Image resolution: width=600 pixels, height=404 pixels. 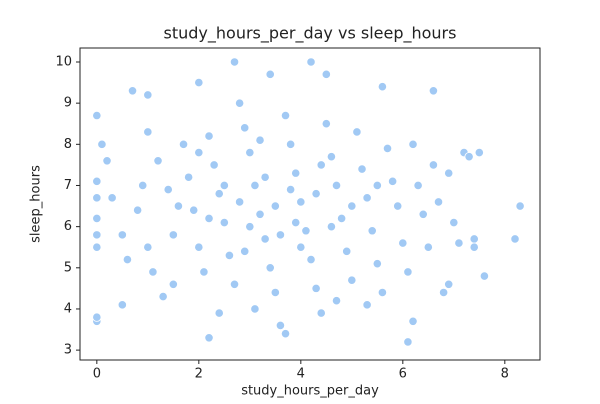 What do you see at coordinates (36, 204) in the screenshot?
I see `y-axis-label: sleep_hours` at bounding box center [36, 204].